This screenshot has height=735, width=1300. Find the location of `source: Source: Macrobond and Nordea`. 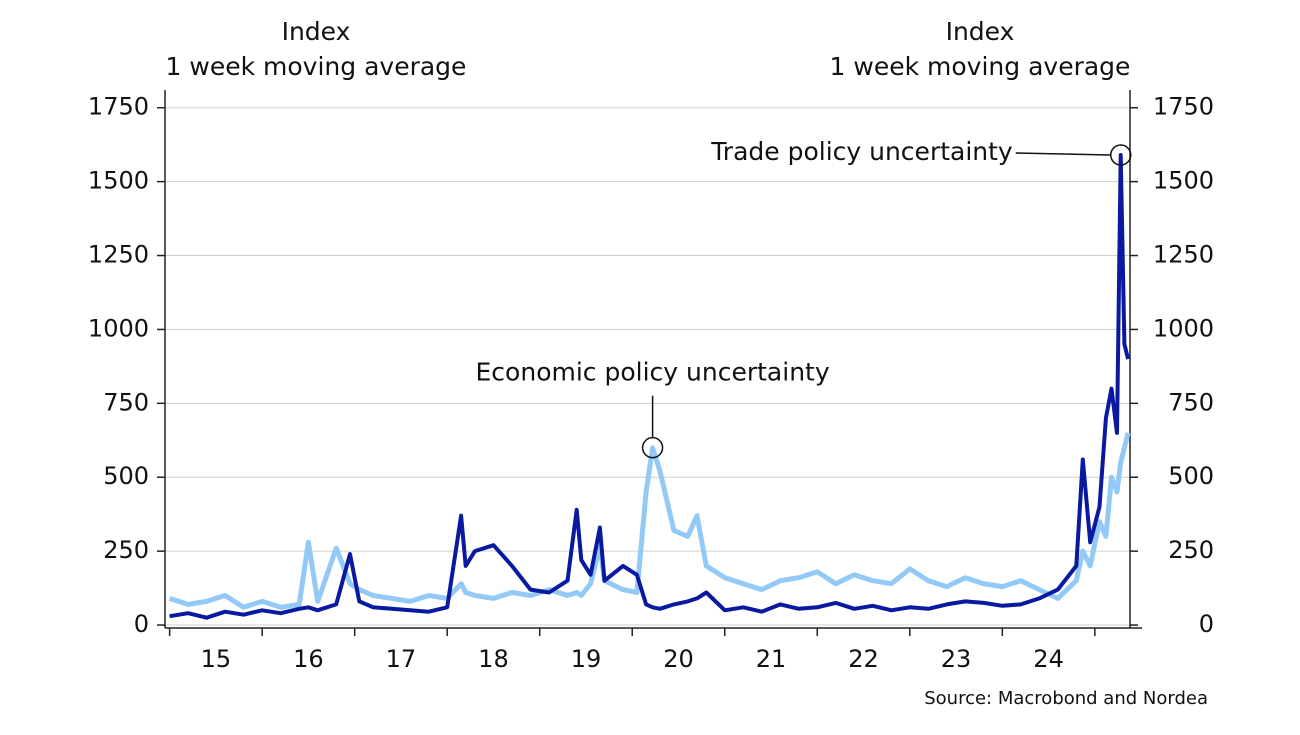

source: Source: Macrobond and Nordea is located at coordinates (1066, 698).